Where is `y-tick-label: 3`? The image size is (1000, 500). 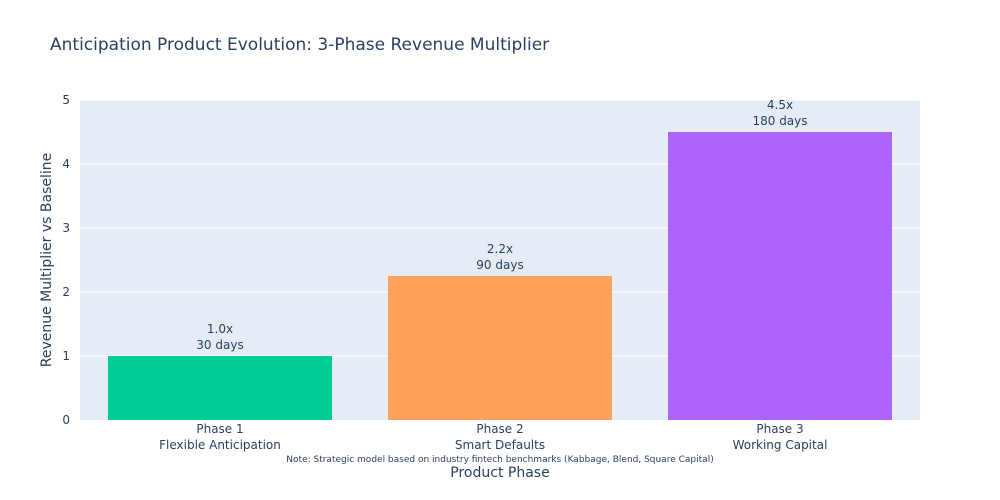 y-tick-label: 3 is located at coordinates (66, 228).